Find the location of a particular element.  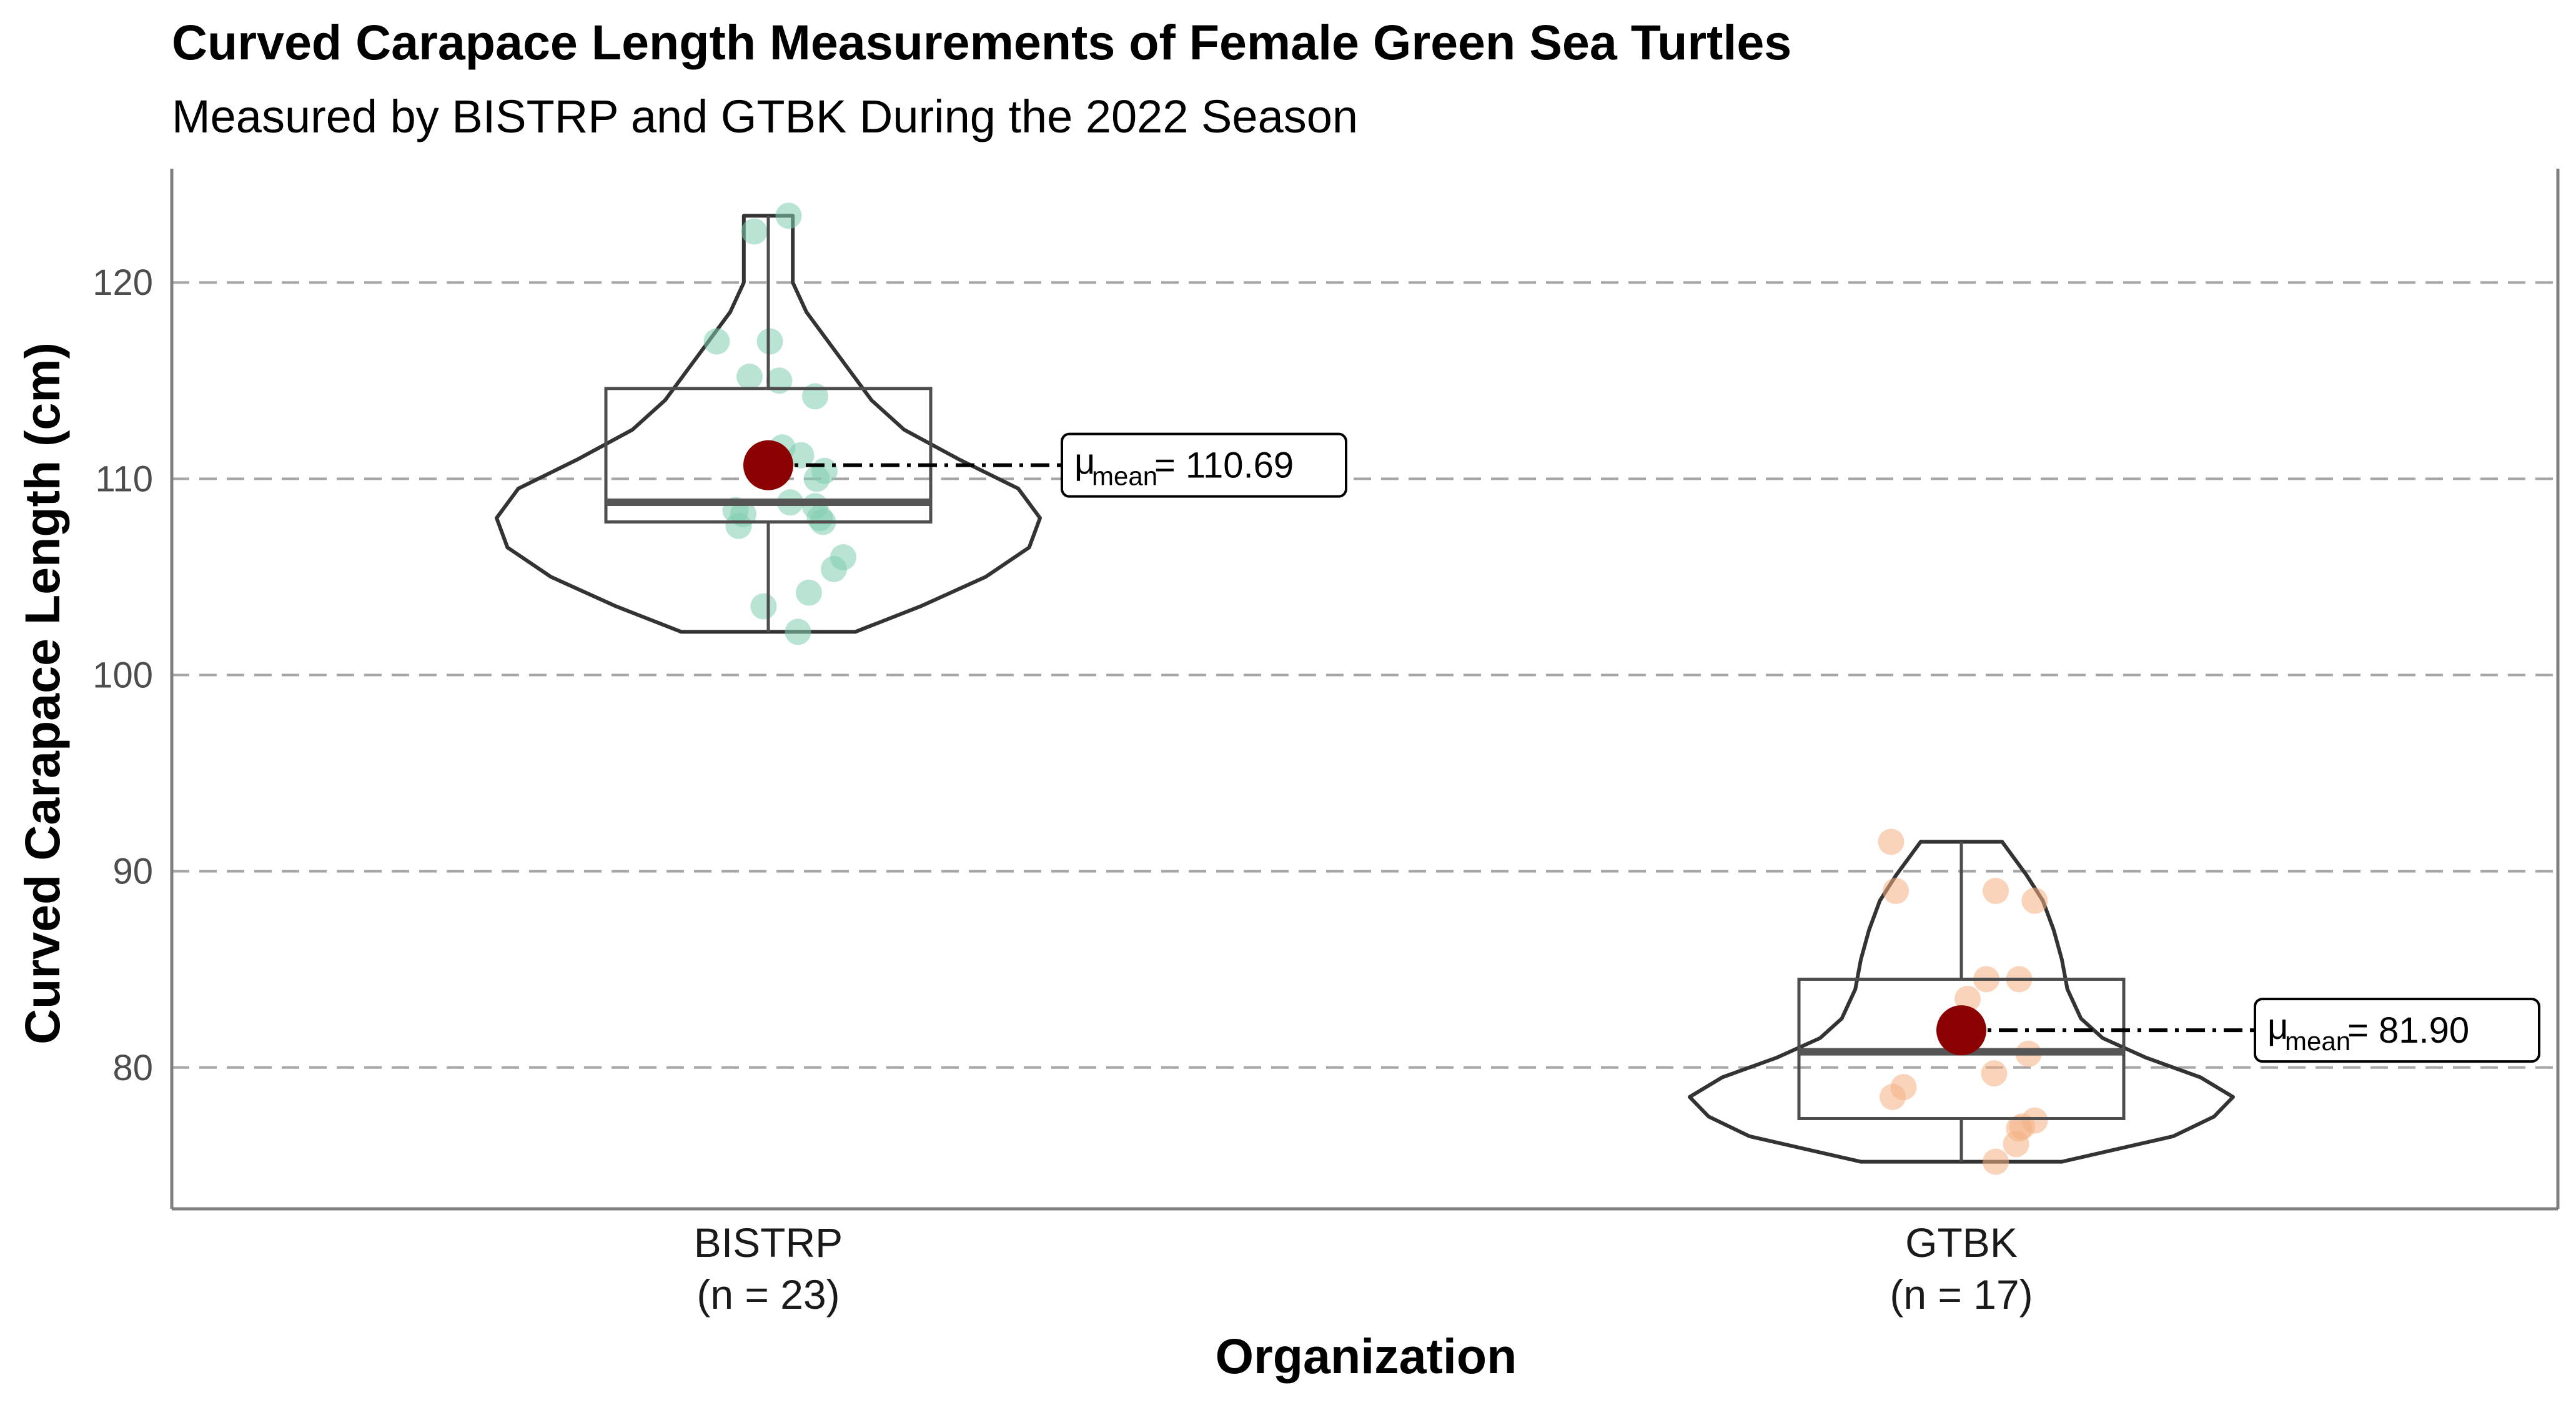

x-tick-label: GTBK is located at coordinates (1961, 1242).